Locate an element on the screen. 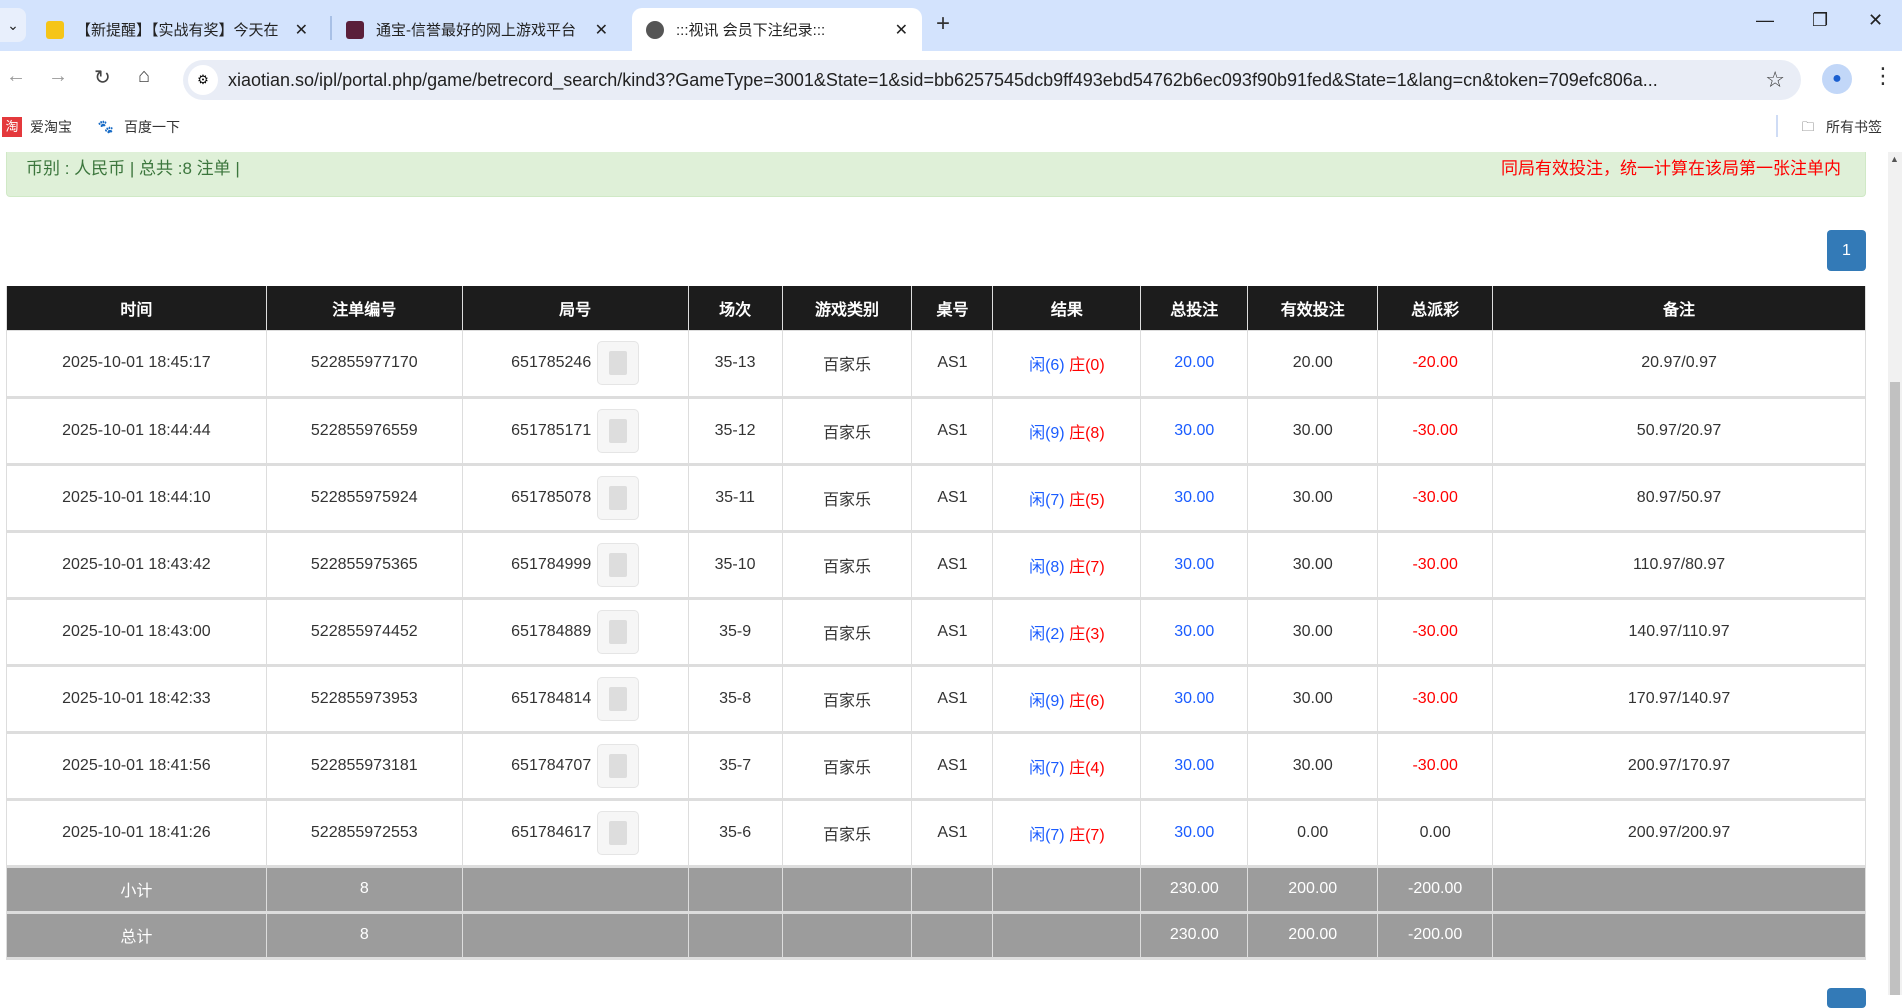 The width and height of the screenshot is (1902, 1008). time-cell: 2025-10-01 18:44:10 is located at coordinates (136, 498).